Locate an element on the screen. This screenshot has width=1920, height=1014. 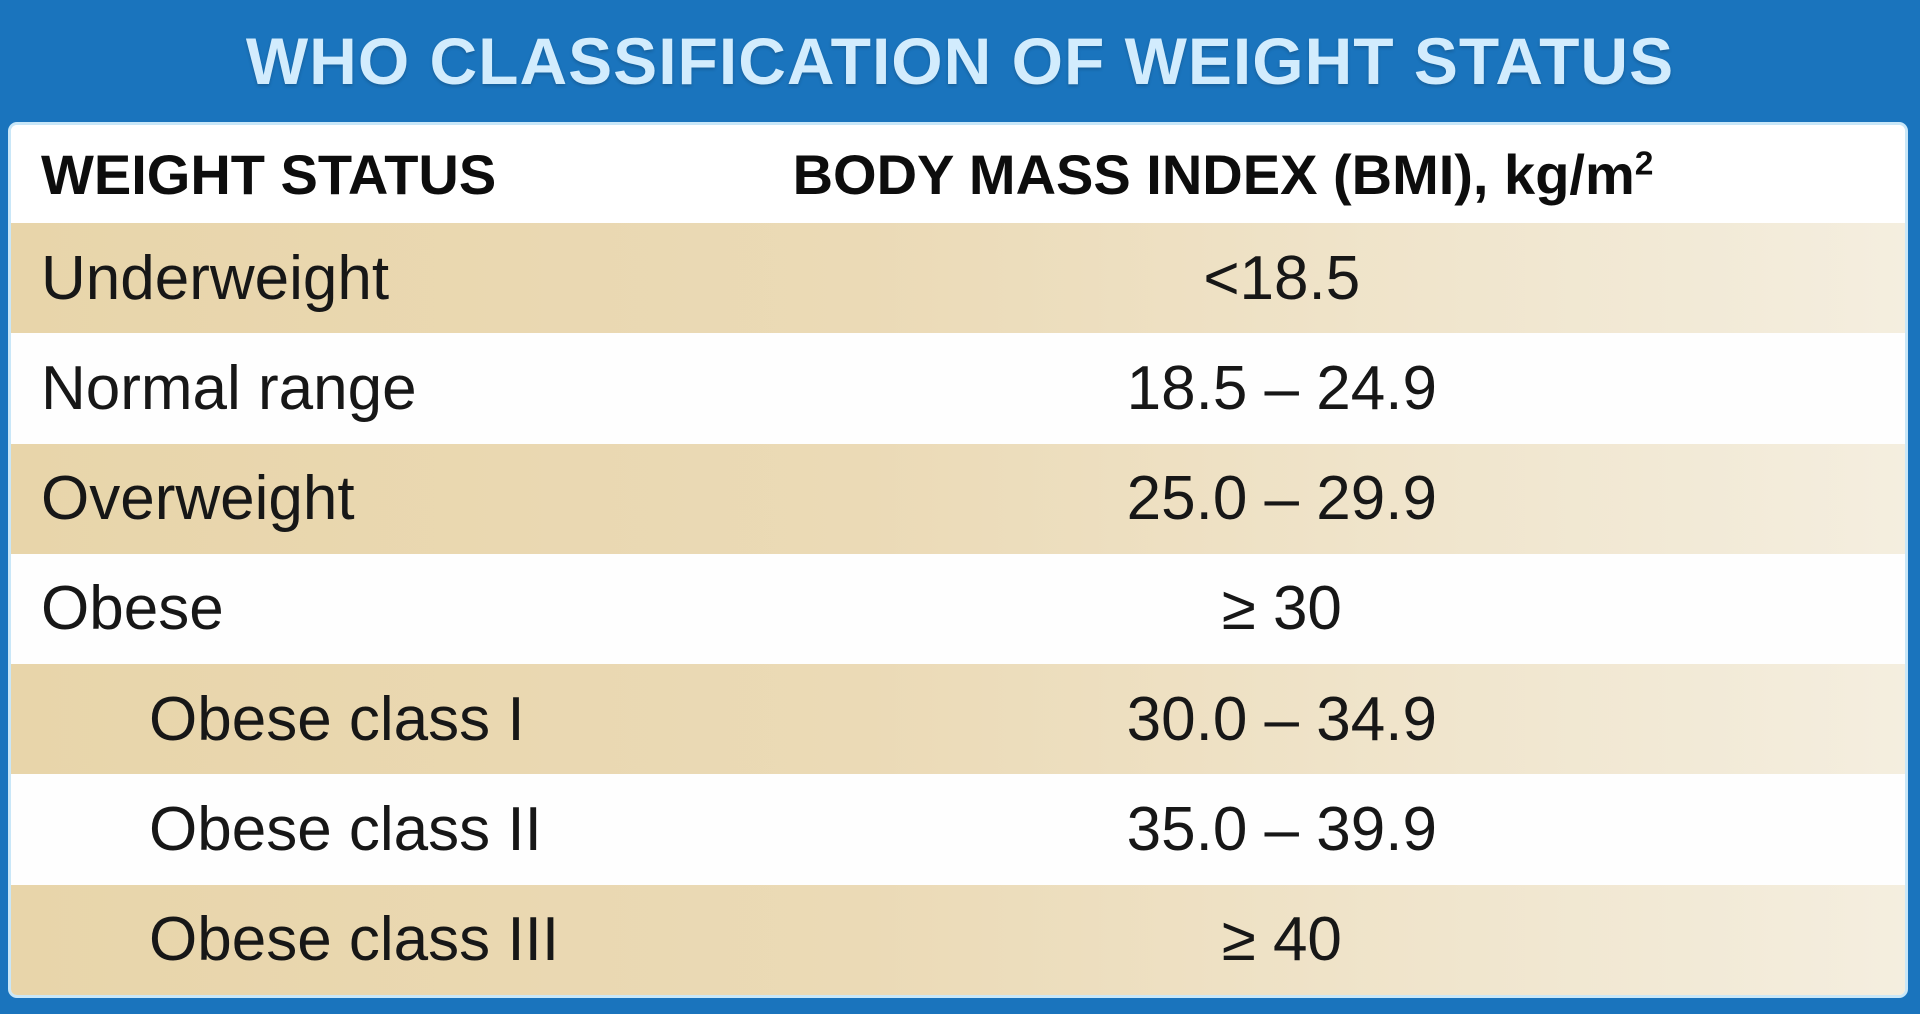
weight-status-cell: Underweight is located at coordinates (215, 278).